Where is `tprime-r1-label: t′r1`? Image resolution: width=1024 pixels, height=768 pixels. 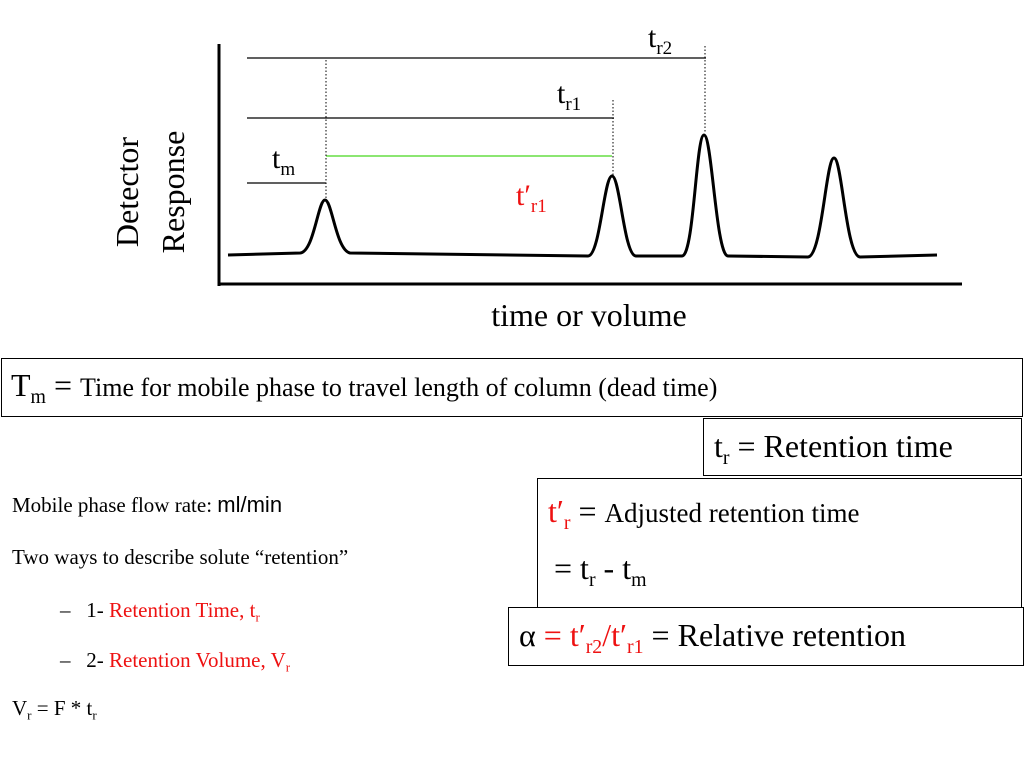 tprime-r1-label: t′r1 is located at coordinates (531, 198).